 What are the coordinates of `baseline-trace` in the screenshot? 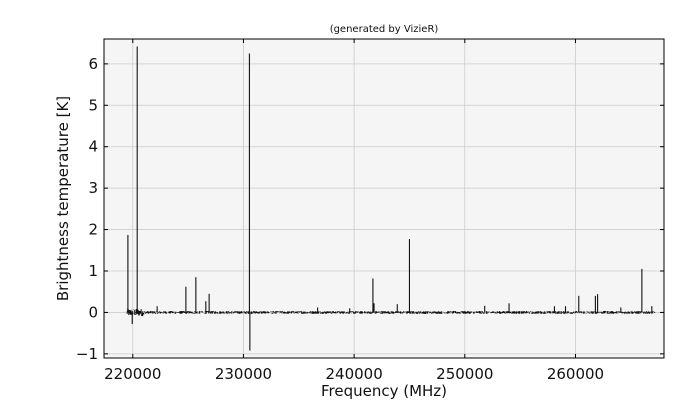 It's located at (391, 312).